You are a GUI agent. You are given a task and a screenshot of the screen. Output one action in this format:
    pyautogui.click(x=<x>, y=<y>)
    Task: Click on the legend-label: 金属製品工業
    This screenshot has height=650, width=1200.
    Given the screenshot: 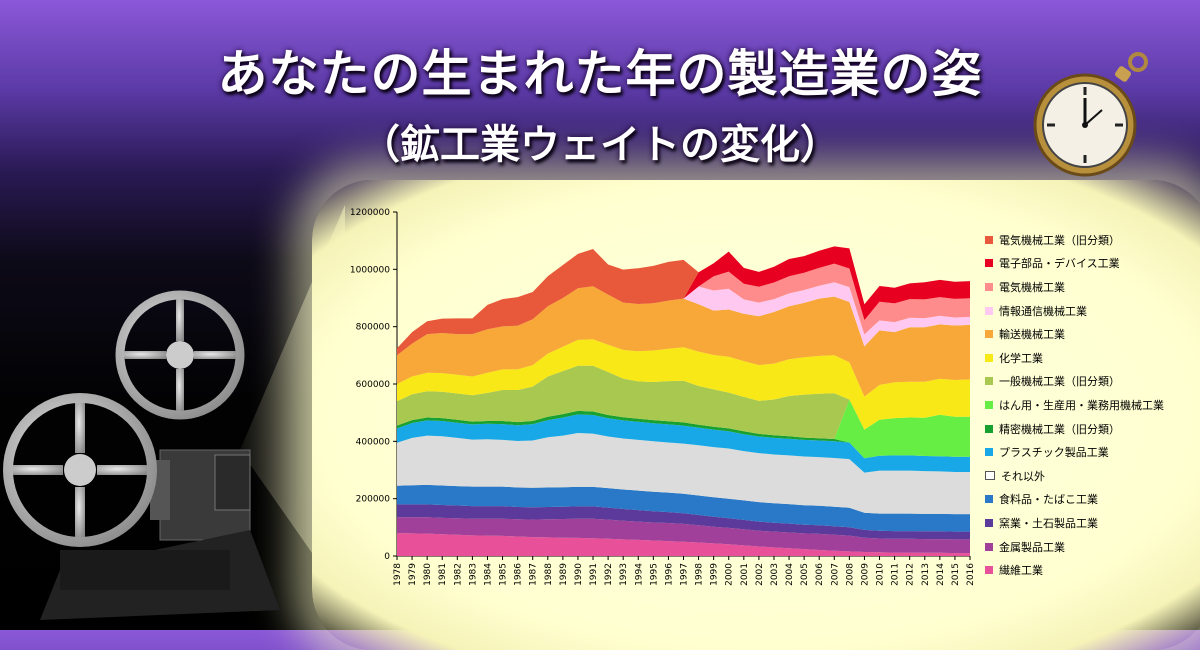 What is the action you would take?
    pyautogui.click(x=1032, y=547)
    